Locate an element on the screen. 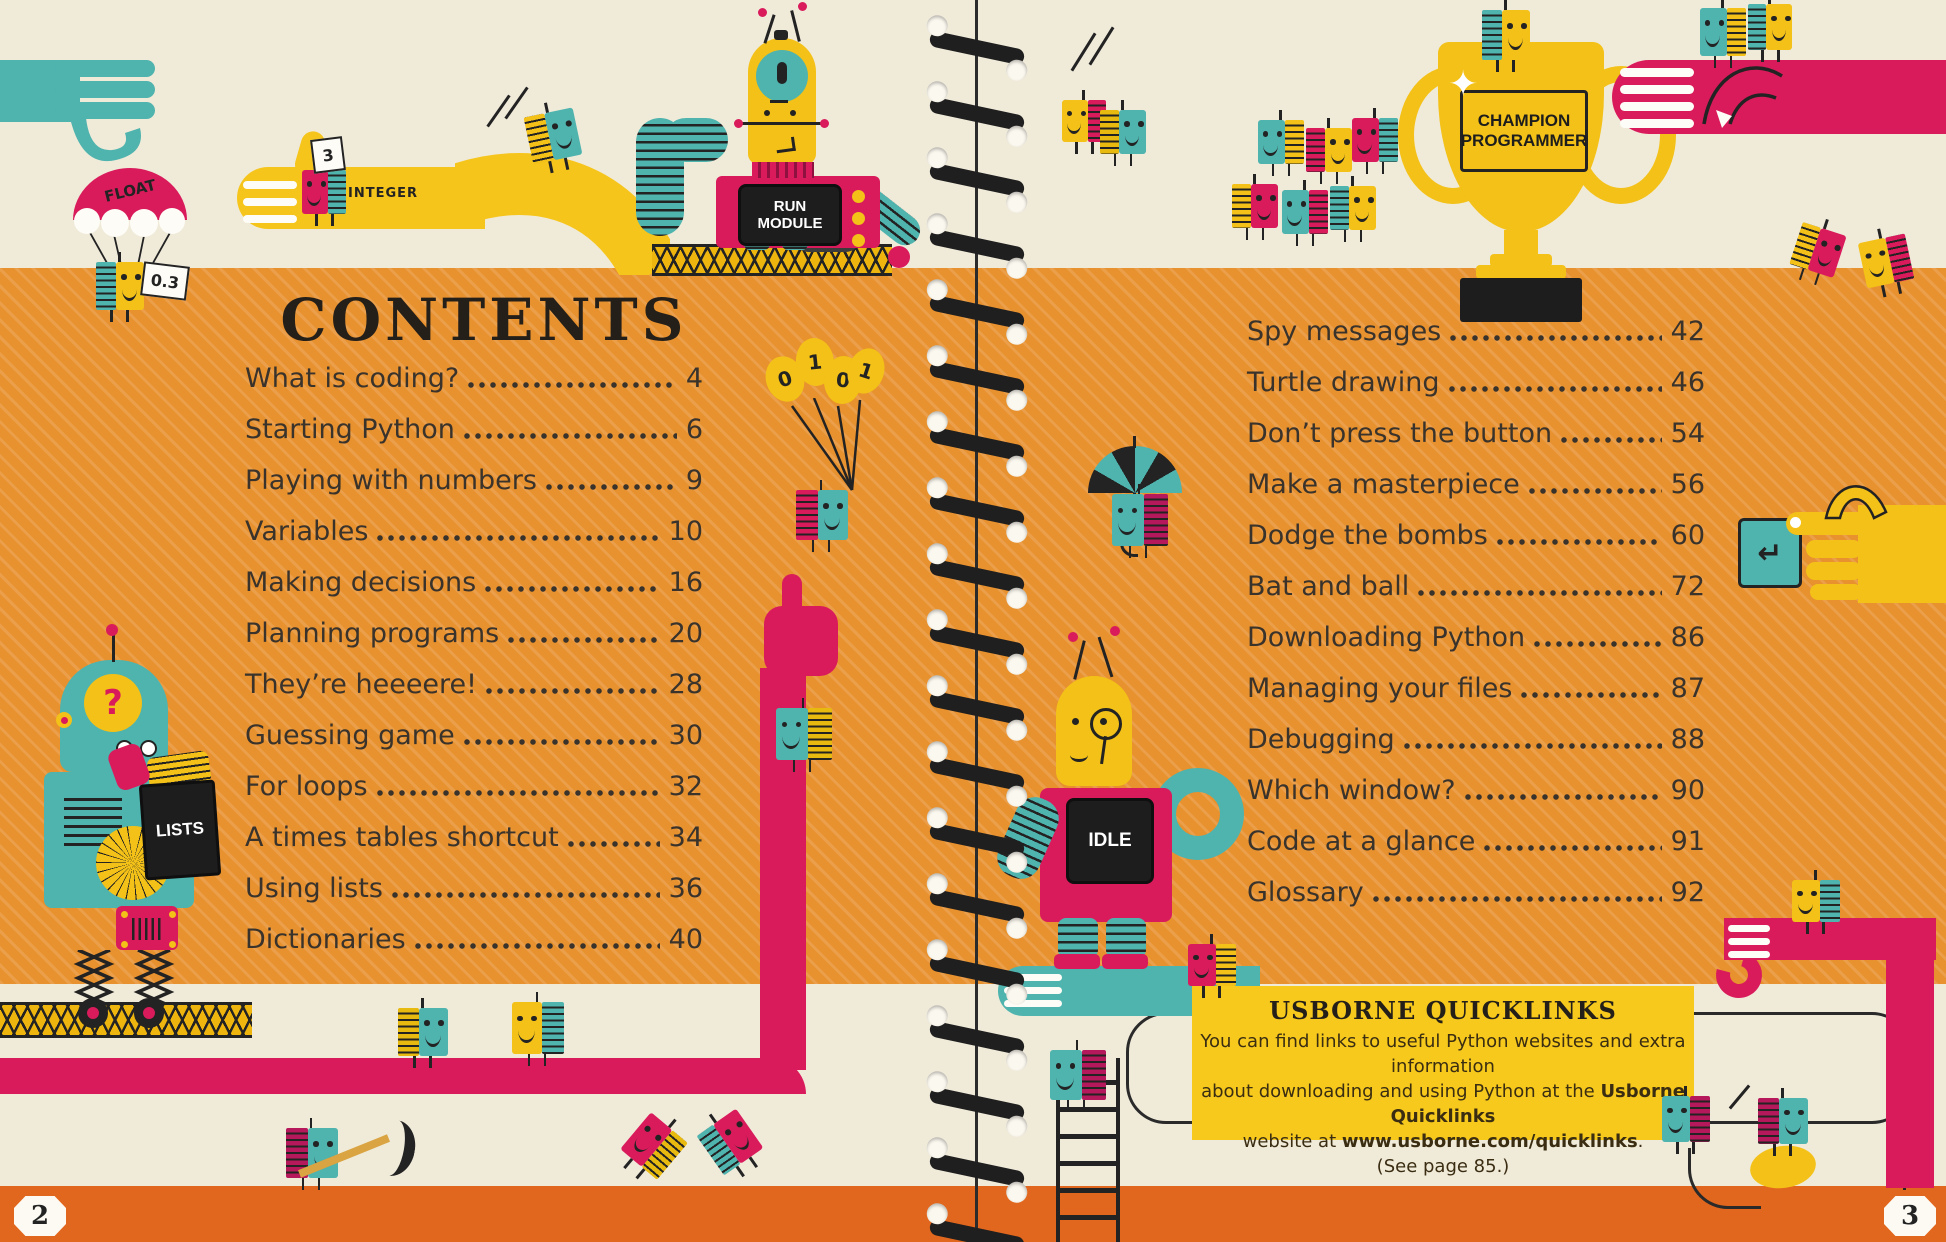  glasses-icon is located at coordinates (782, 123).